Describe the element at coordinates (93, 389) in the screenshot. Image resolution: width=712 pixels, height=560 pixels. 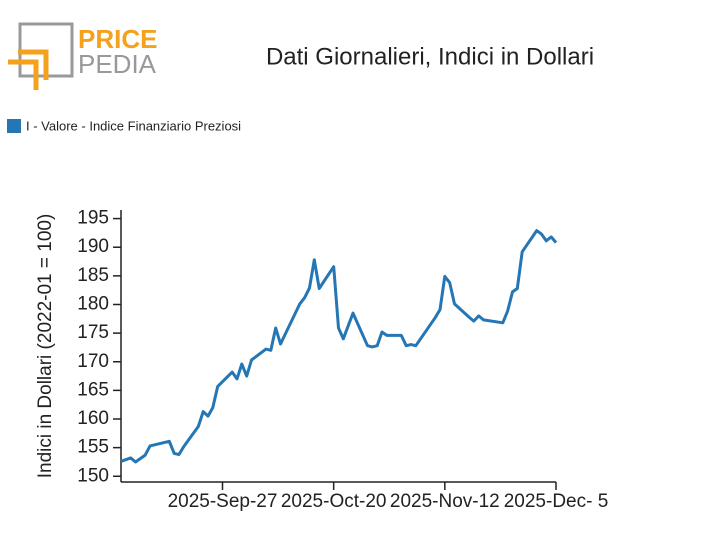
I see `y-tick-label: 165` at that location.